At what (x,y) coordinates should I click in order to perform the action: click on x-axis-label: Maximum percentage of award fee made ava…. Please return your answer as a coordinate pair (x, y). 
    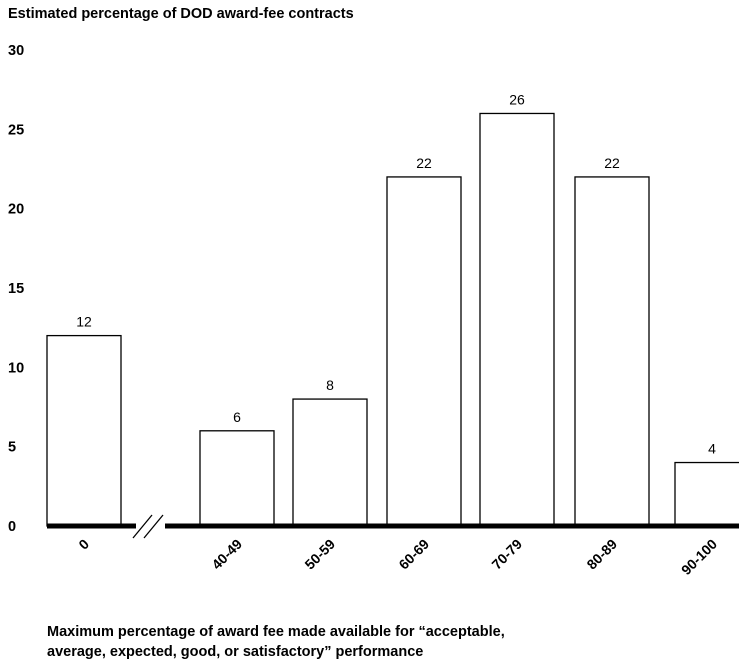
    Looking at the image, I should click on (387, 642).